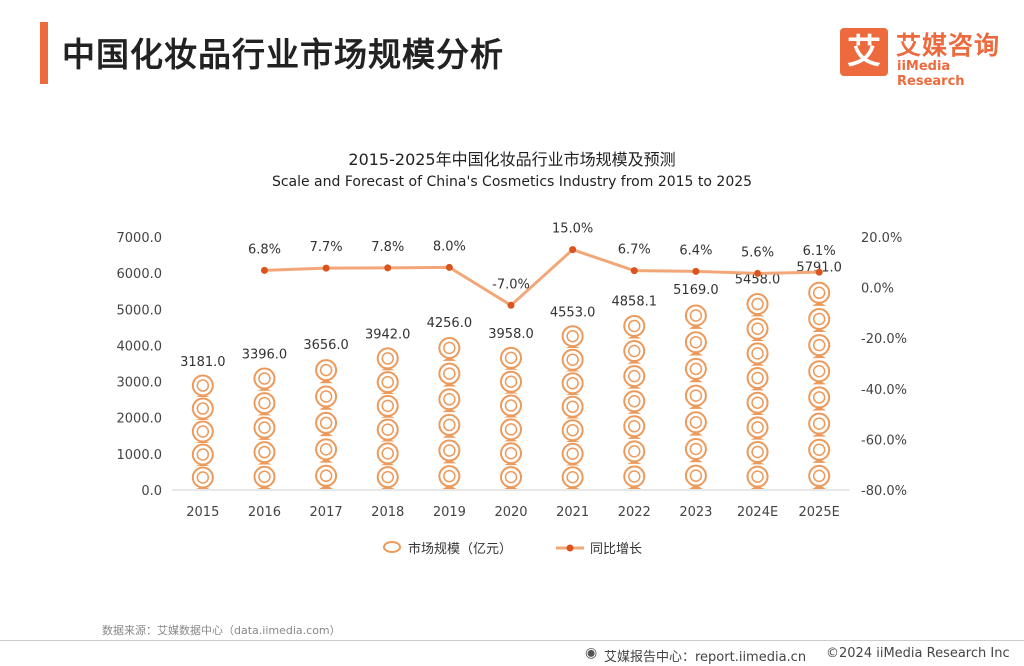 This screenshot has height=666, width=1024. I want to click on growth-value-label: -7.0%, so click(511, 284).